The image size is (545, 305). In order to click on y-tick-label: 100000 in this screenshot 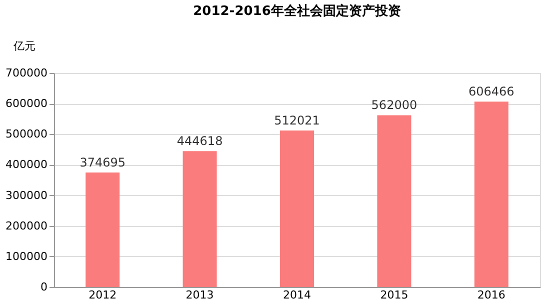, I will do `click(27, 256)`.